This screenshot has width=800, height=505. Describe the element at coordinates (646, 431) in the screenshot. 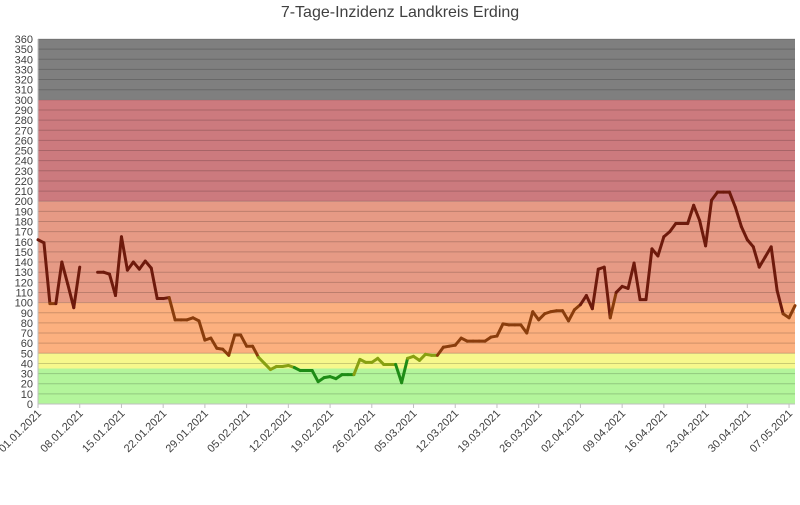

I see `x-tick-label: 16.04.2021` at that location.